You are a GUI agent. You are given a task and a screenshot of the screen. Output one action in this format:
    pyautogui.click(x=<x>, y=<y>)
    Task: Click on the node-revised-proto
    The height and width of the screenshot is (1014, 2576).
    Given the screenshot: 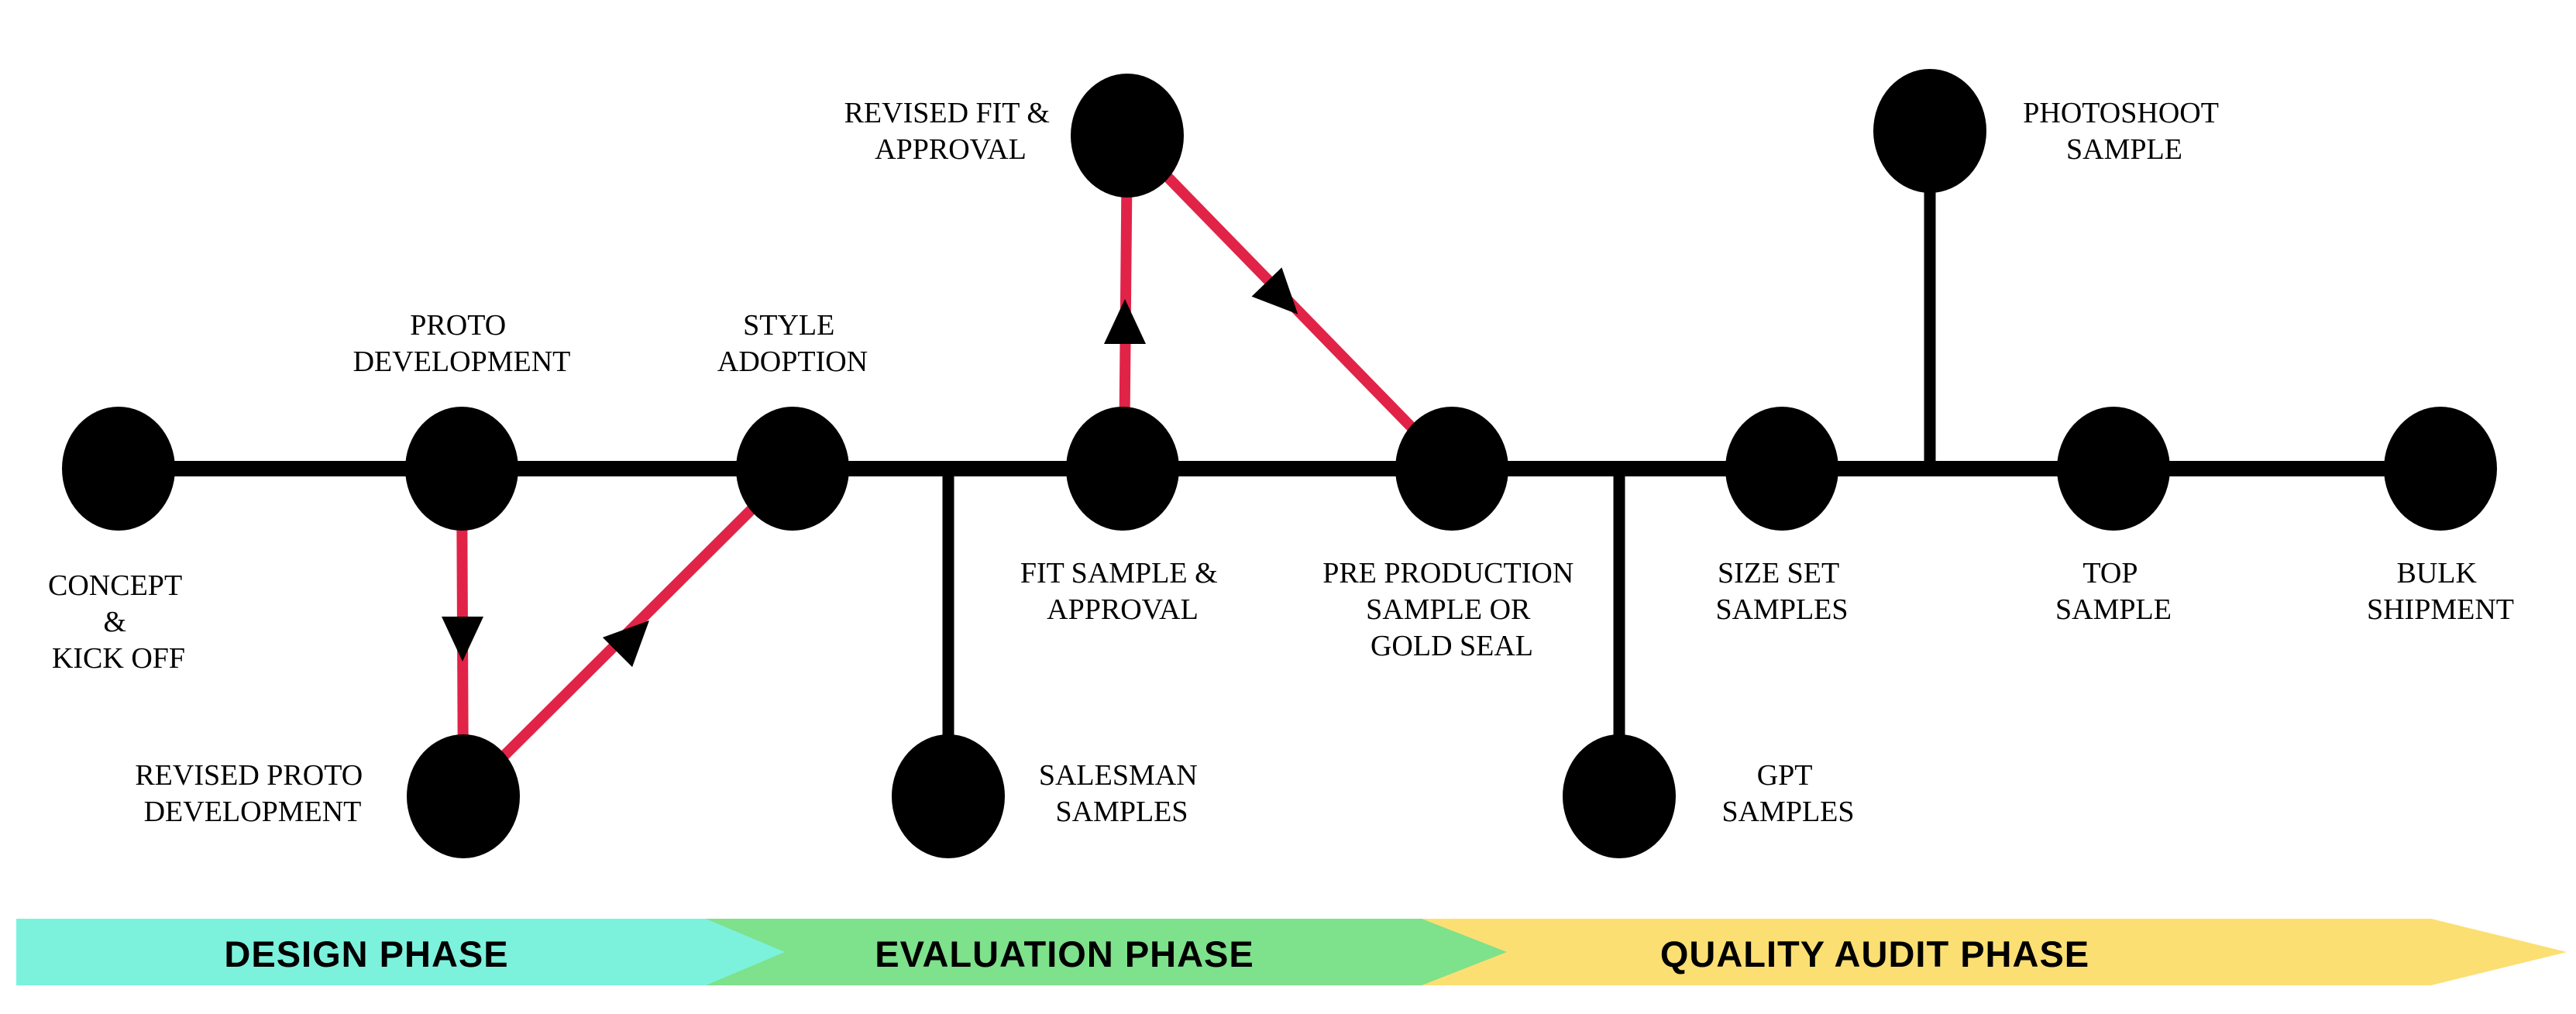 What is the action you would take?
    pyautogui.click(x=463, y=796)
    